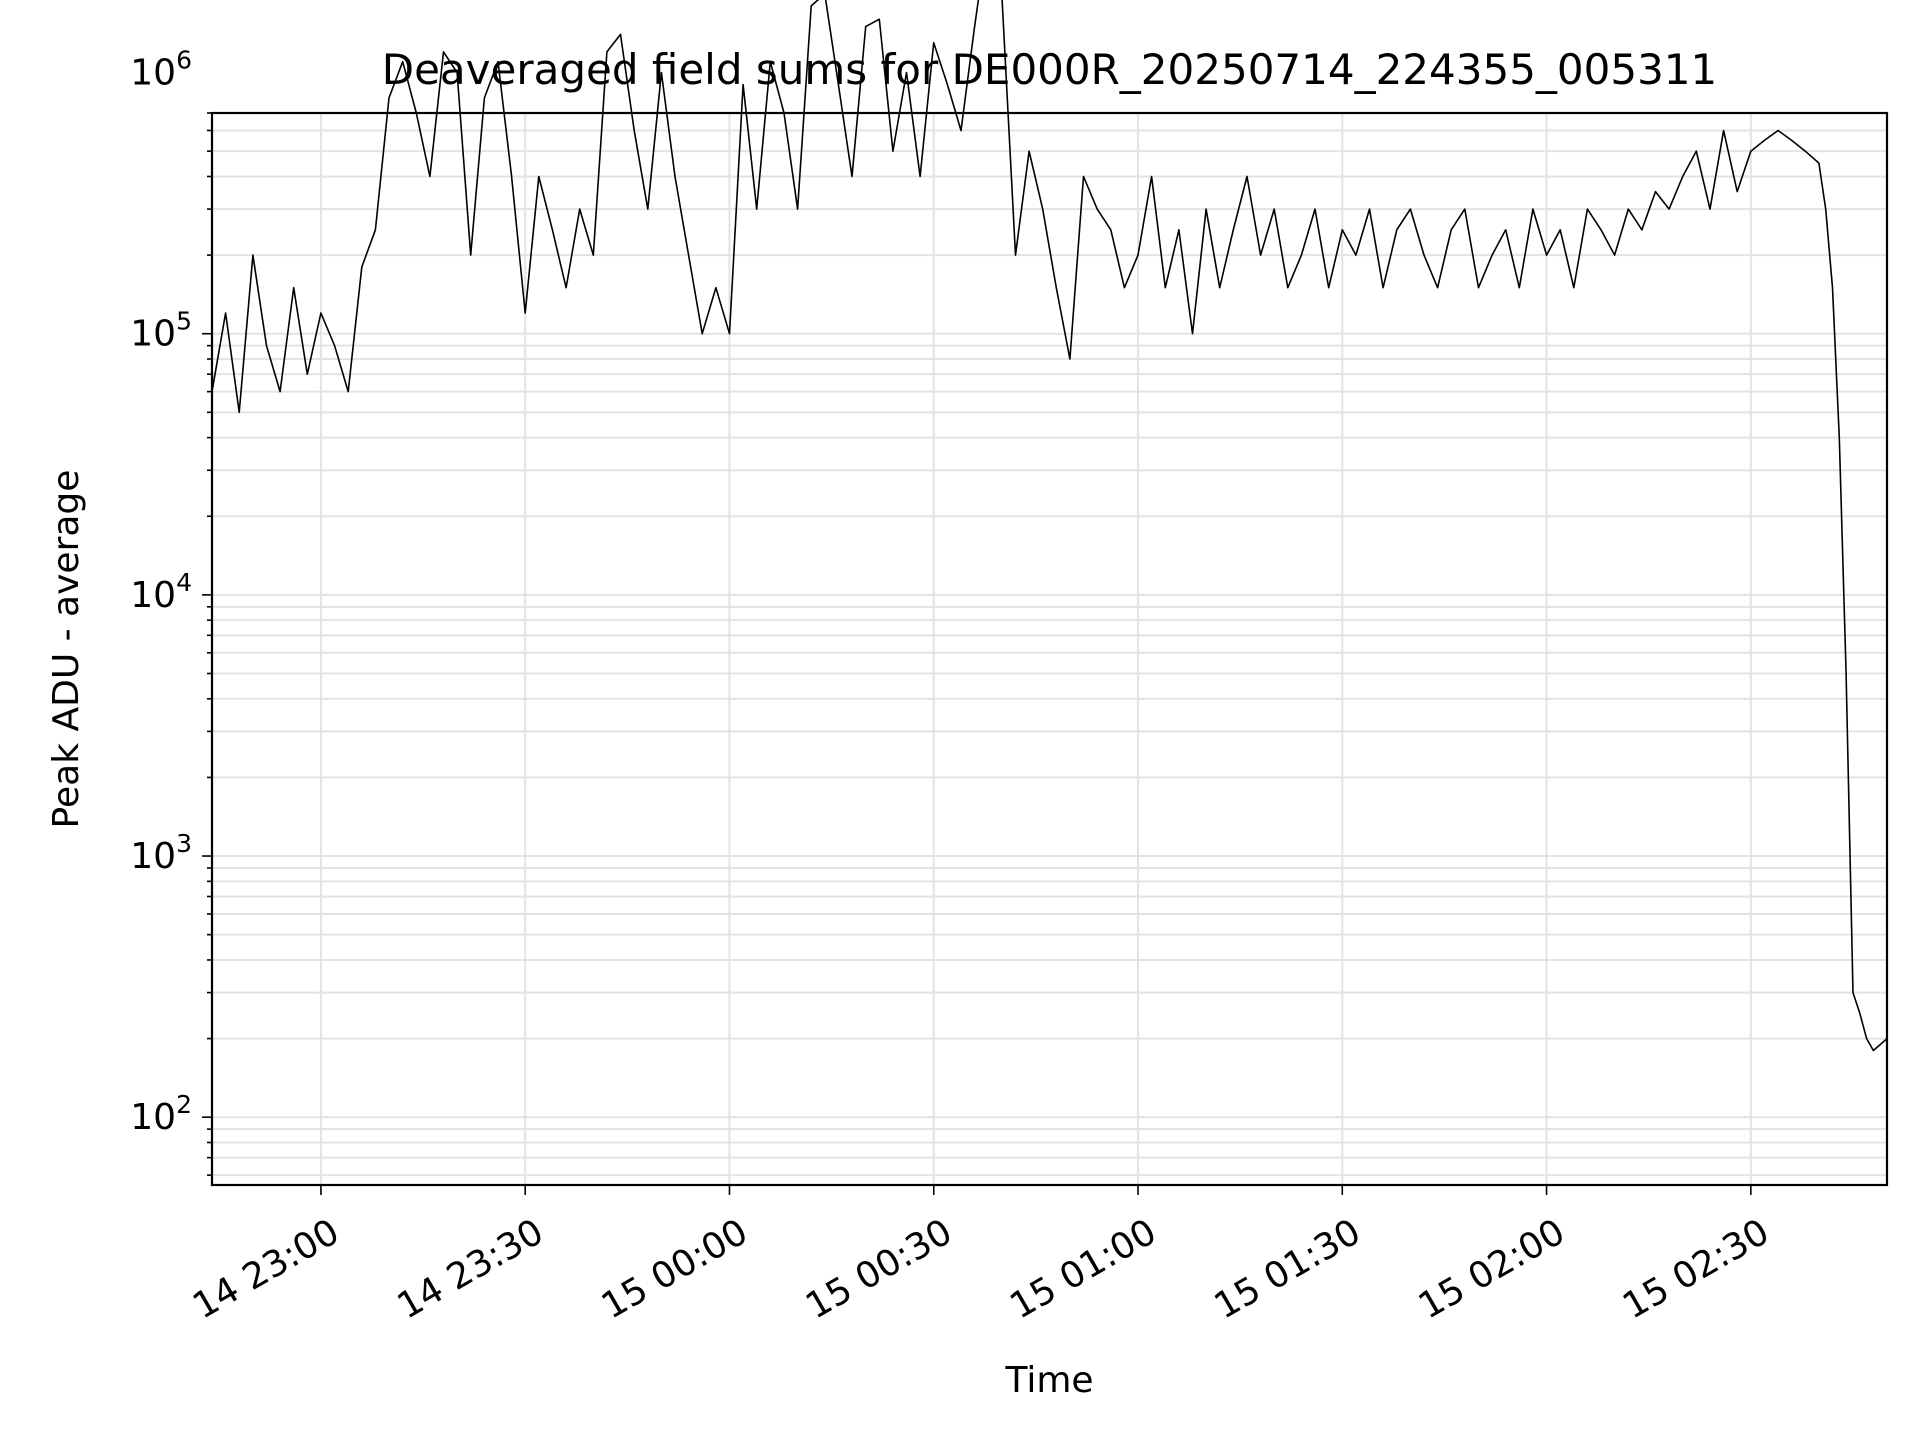 The image size is (1920, 1444). Describe the element at coordinates (1492, 1269) in the screenshot. I see `x-tick-label: 15 02:00` at that location.